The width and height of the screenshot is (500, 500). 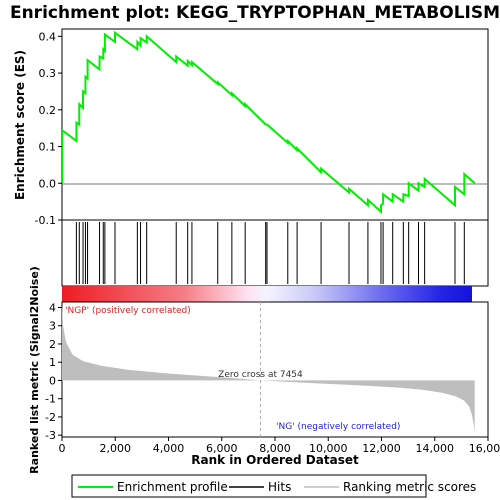 What do you see at coordinates (48, 147) in the screenshot?
I see `es-tick-label: 0.1` at bounding box center [48, 147].